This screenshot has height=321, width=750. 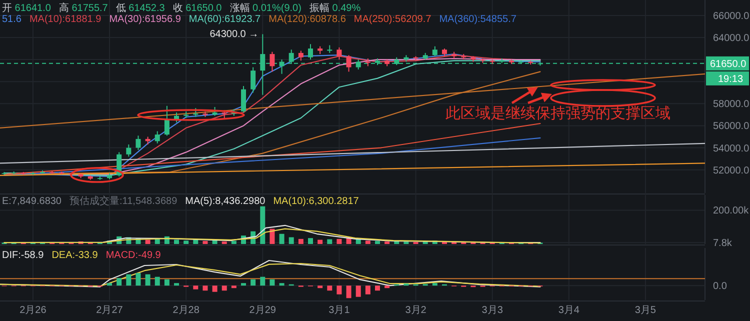 I want to click on x-tick-label: 2月27, so click(x=110, y=310).